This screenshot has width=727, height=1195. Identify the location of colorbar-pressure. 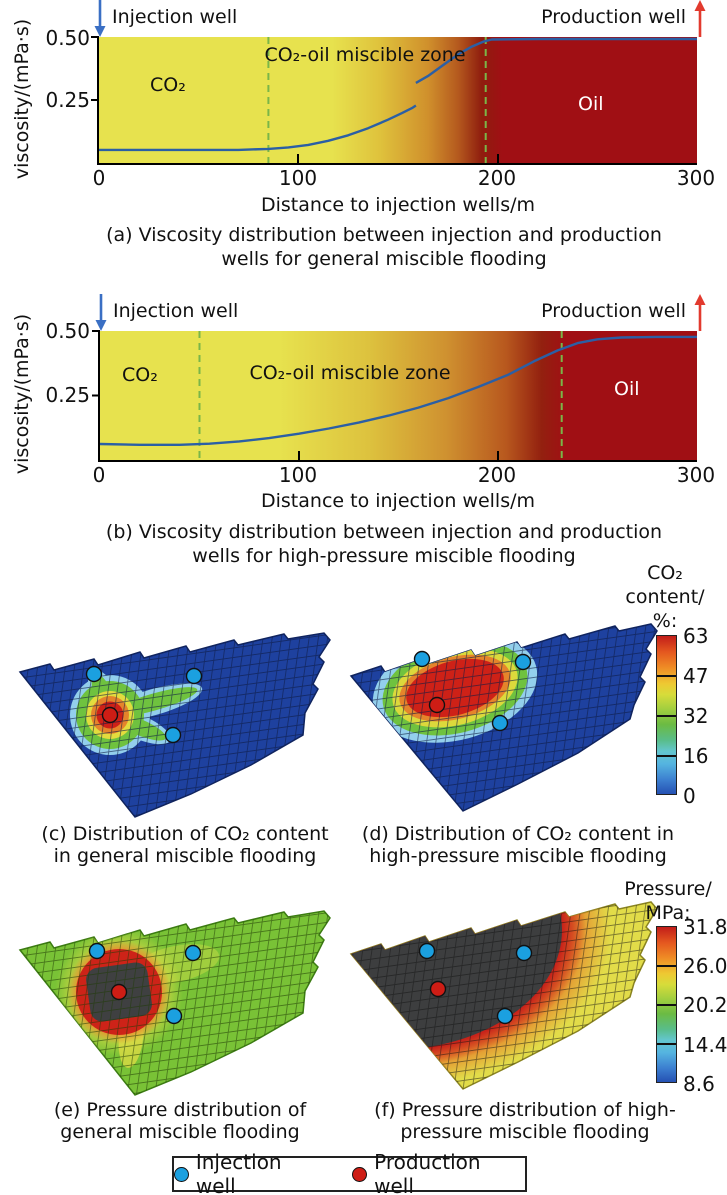
(666, 1004).